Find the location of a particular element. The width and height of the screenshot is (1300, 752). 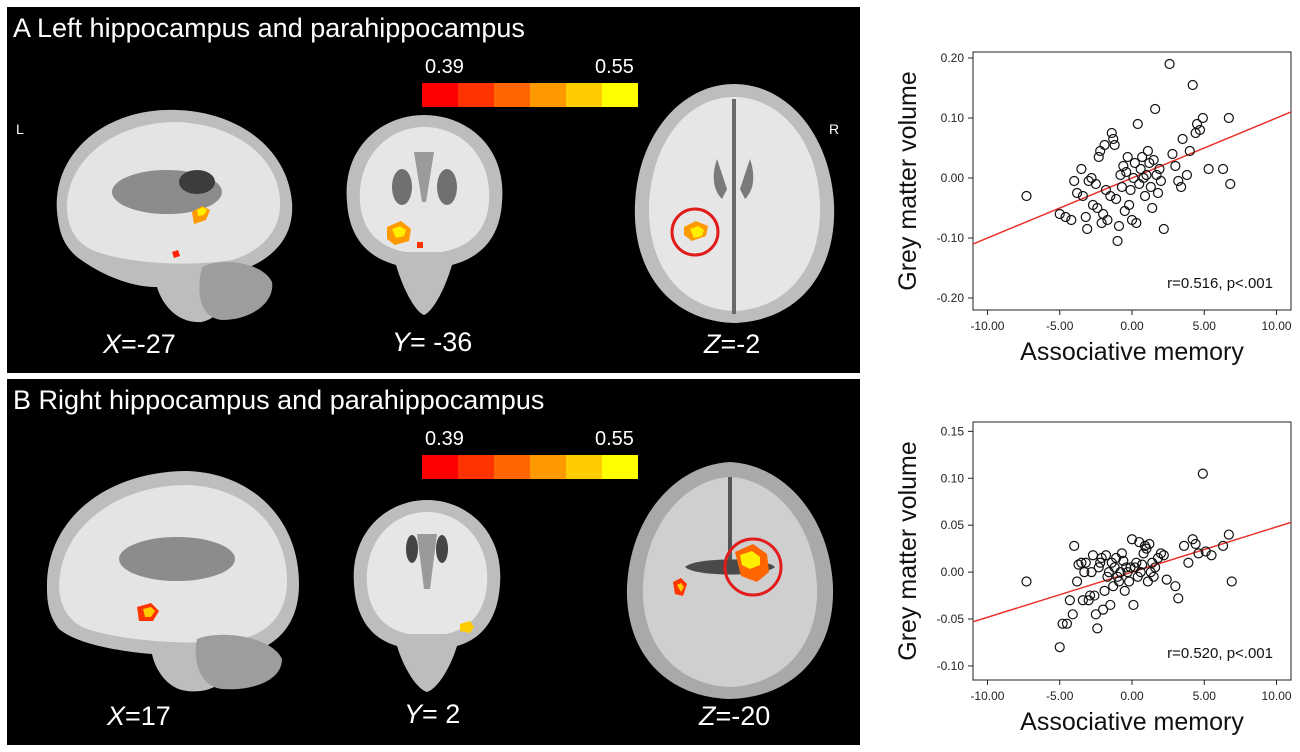

slice-label-y: Y= -36 is located at coordinates (432, 342).